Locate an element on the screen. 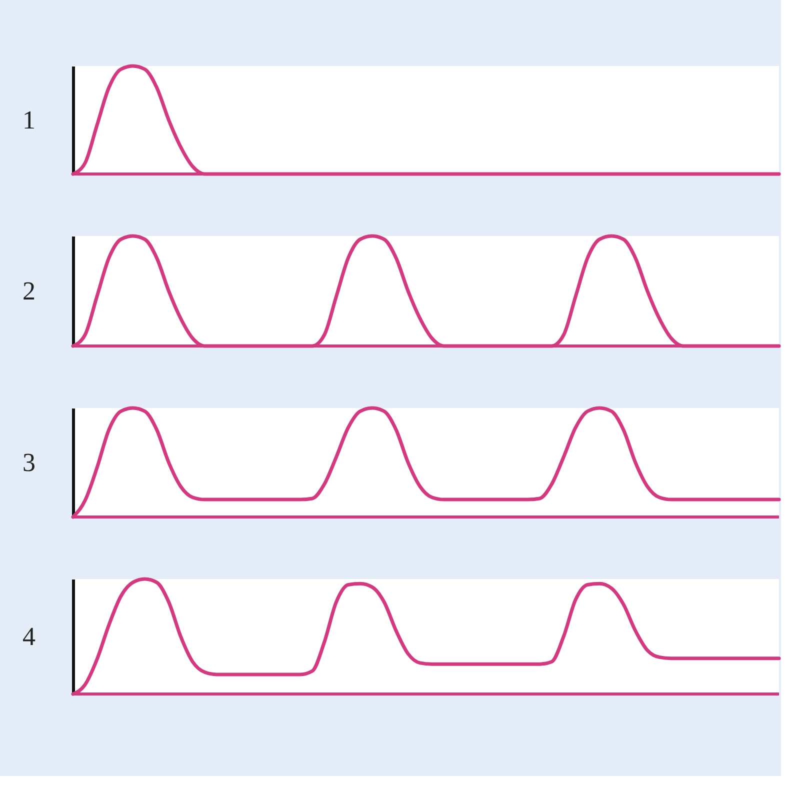  y-axis-title: 2 is located at coordinates (29, 291).